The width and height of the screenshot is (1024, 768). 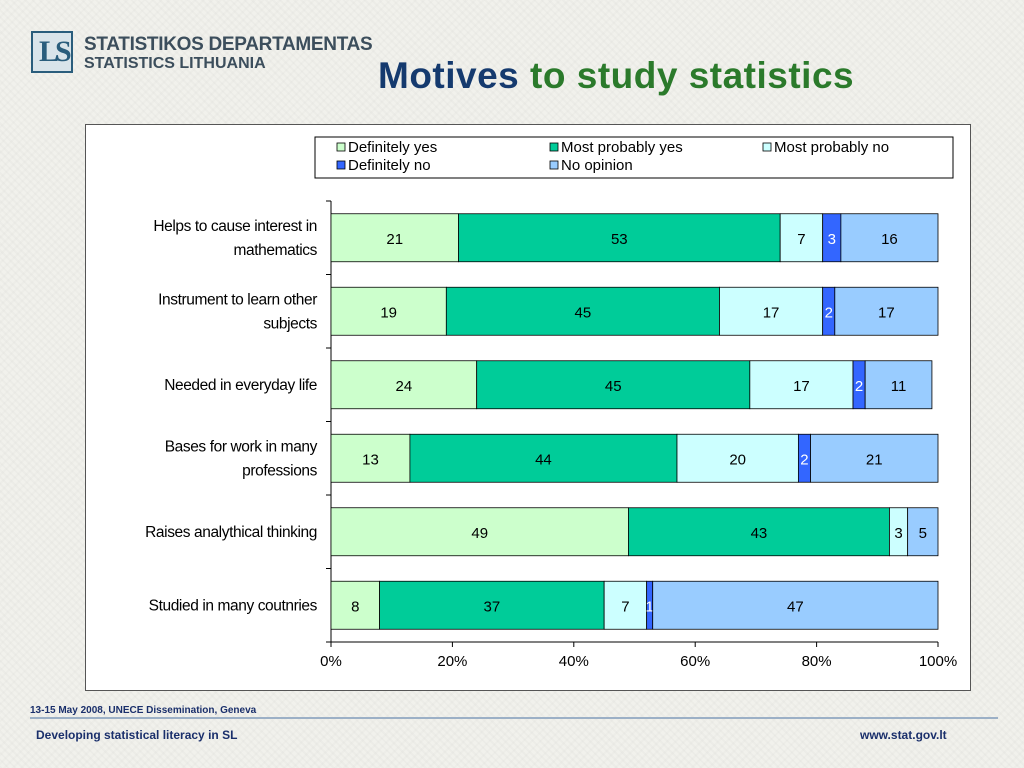 I want to click on footer-divider, so click(x=514, y=718).